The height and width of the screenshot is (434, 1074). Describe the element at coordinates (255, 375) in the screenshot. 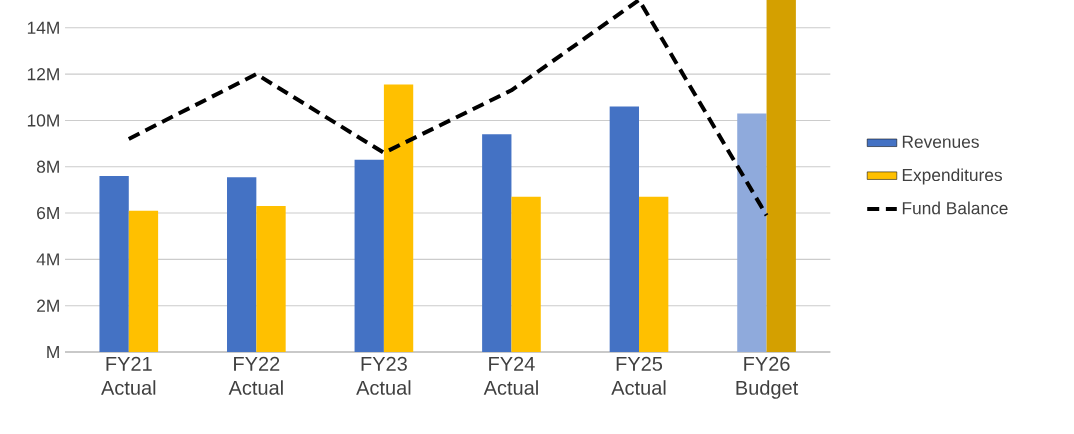

I see `x-tick-label: FY22 Actual` at that location.